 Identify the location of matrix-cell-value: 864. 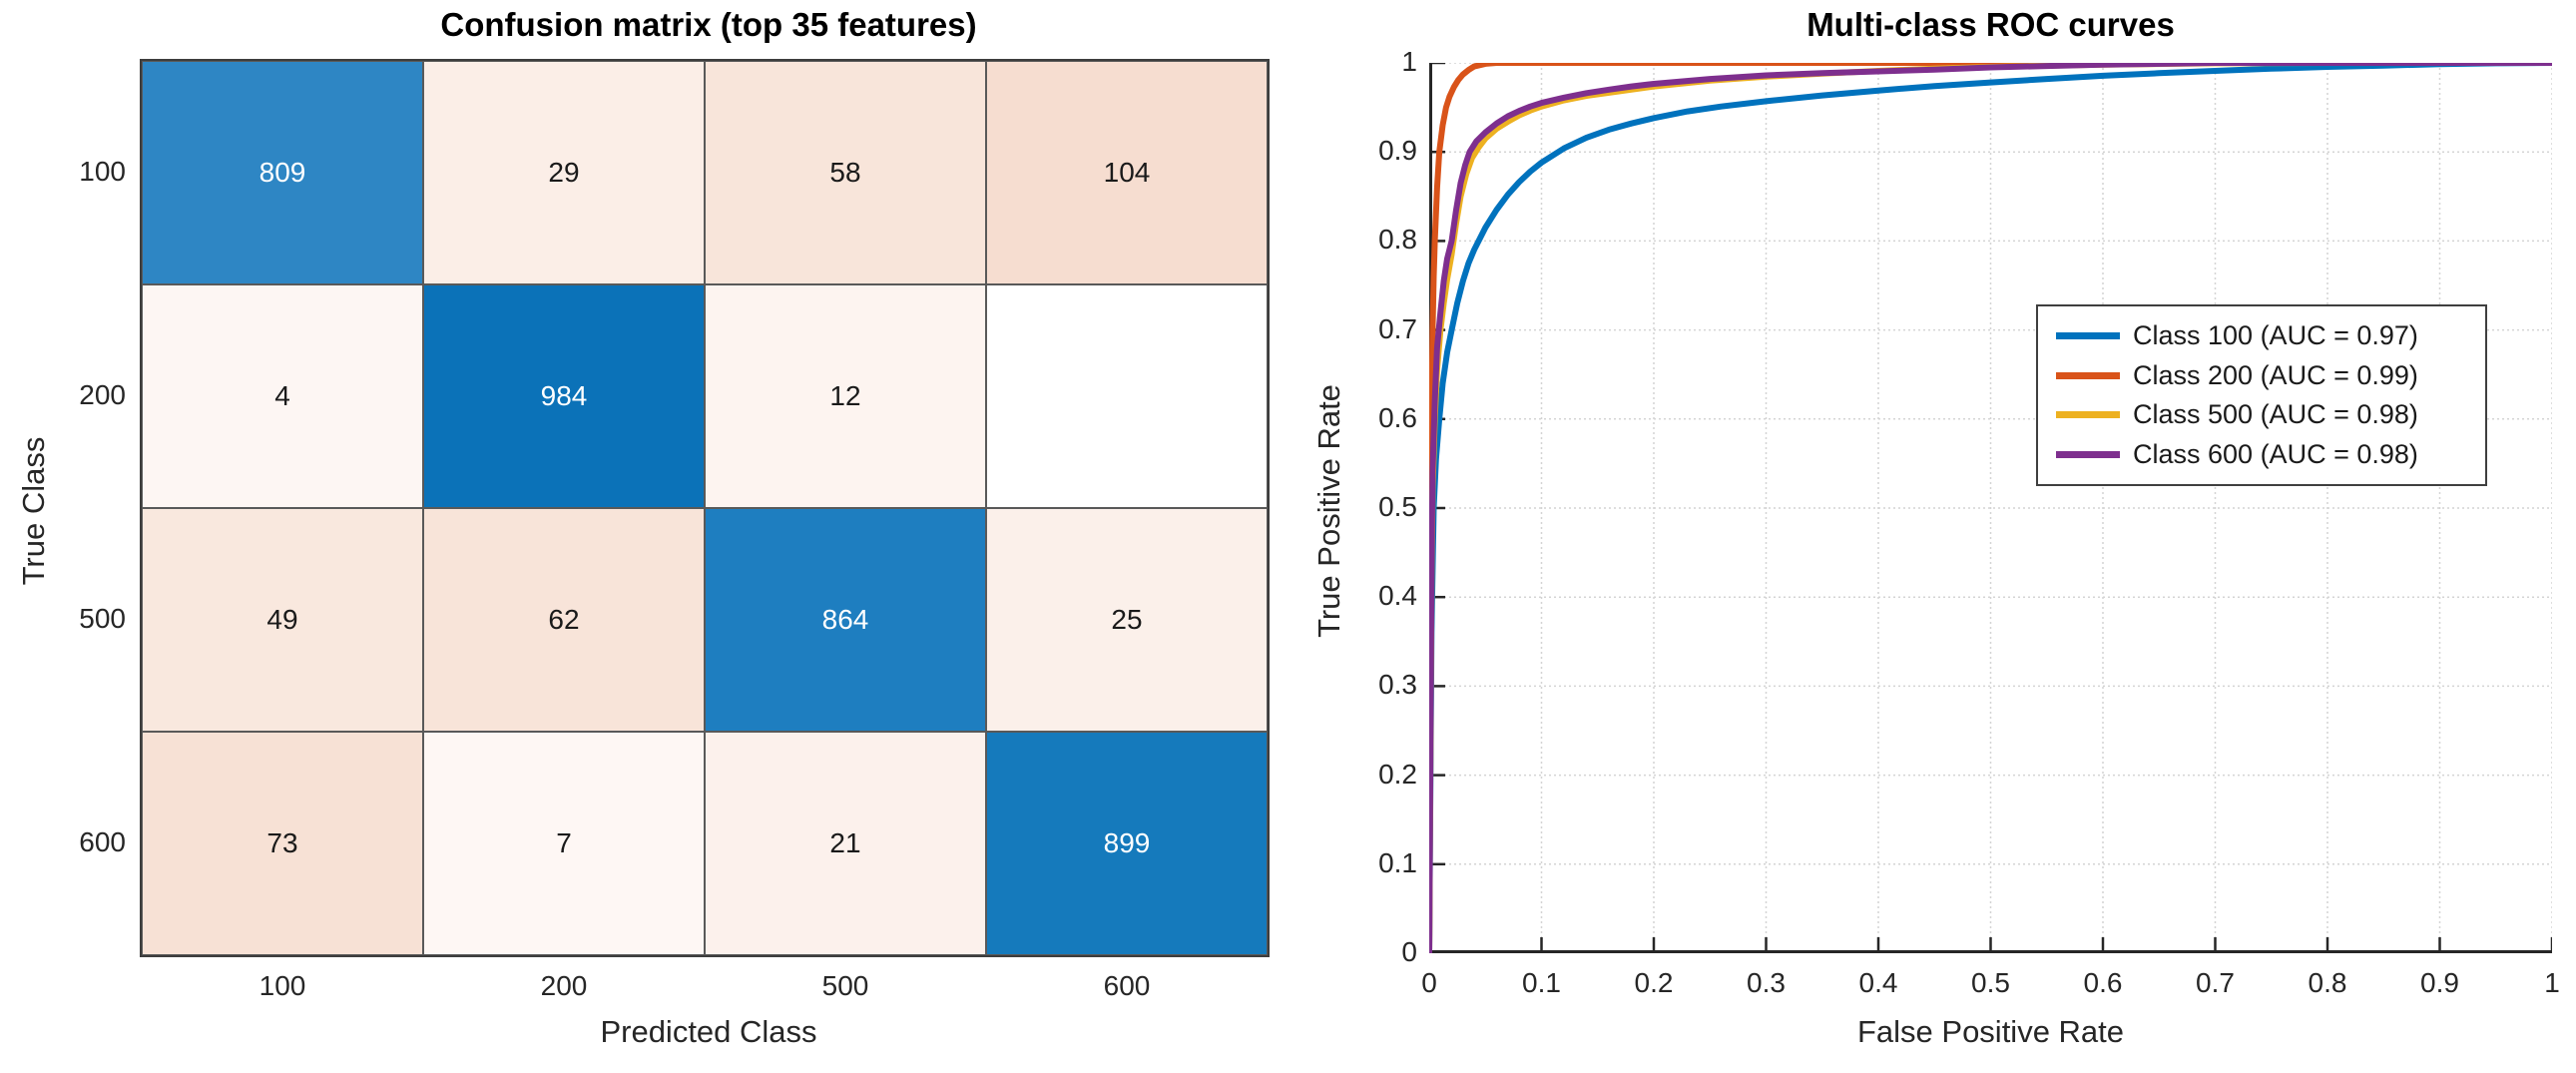
(845, 619).